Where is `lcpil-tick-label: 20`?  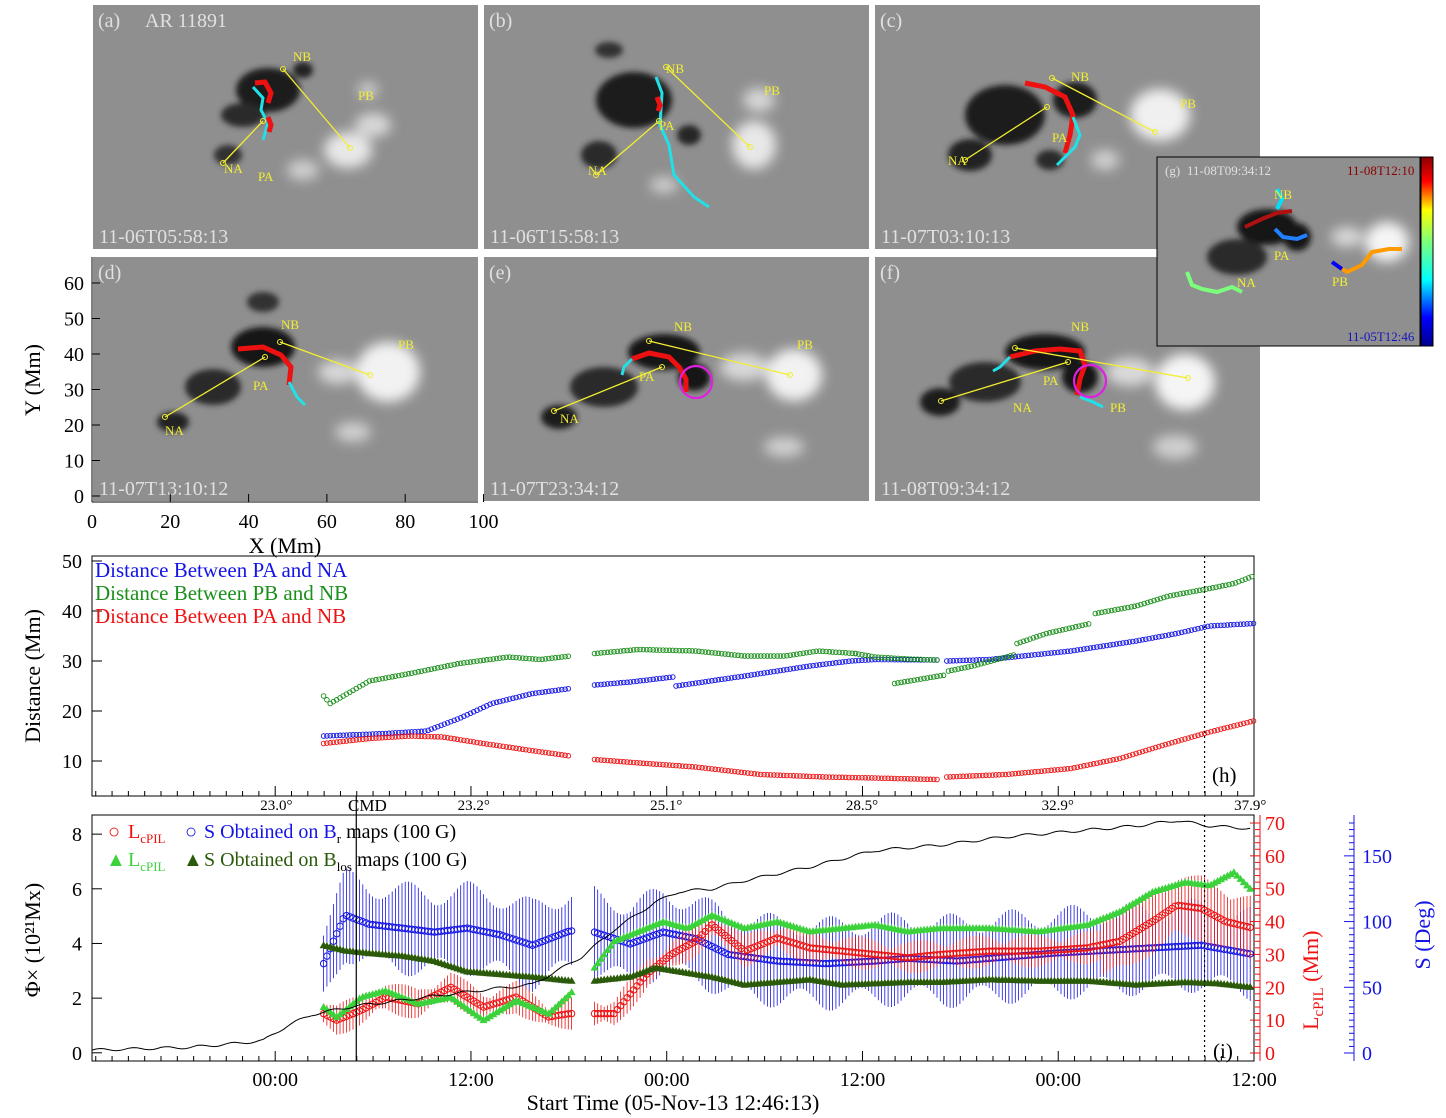 lcpil-tick-label: 20 is located at coordinates (1275, 988).